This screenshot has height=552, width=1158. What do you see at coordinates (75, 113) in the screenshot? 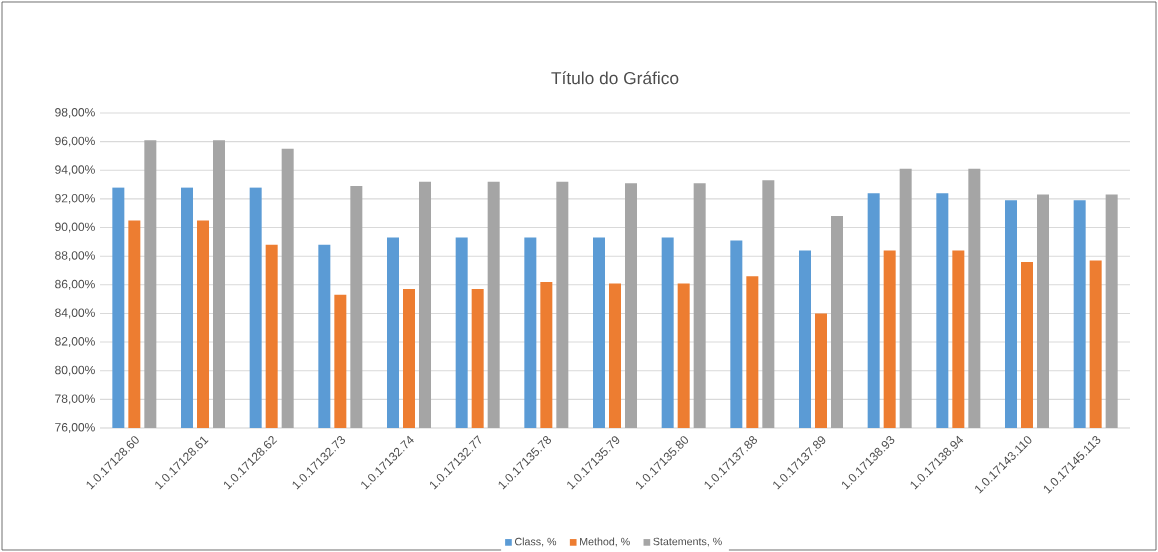
I see `y-tick-label: 98,00%` at bounding box center [75, 113].